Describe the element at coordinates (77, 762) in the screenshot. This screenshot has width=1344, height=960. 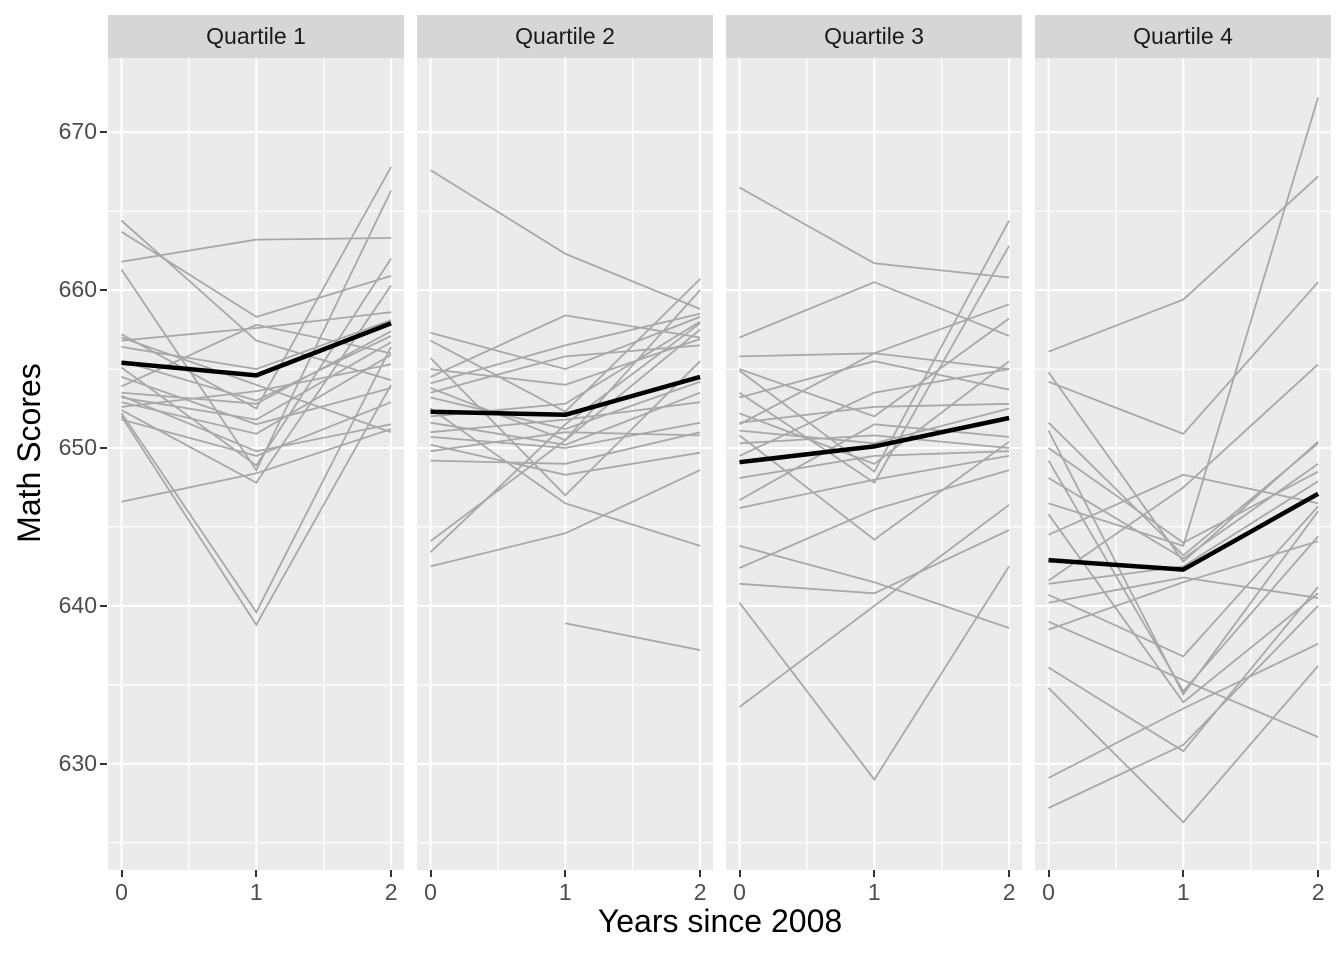
I see `y-tick-label: 630` at that location.